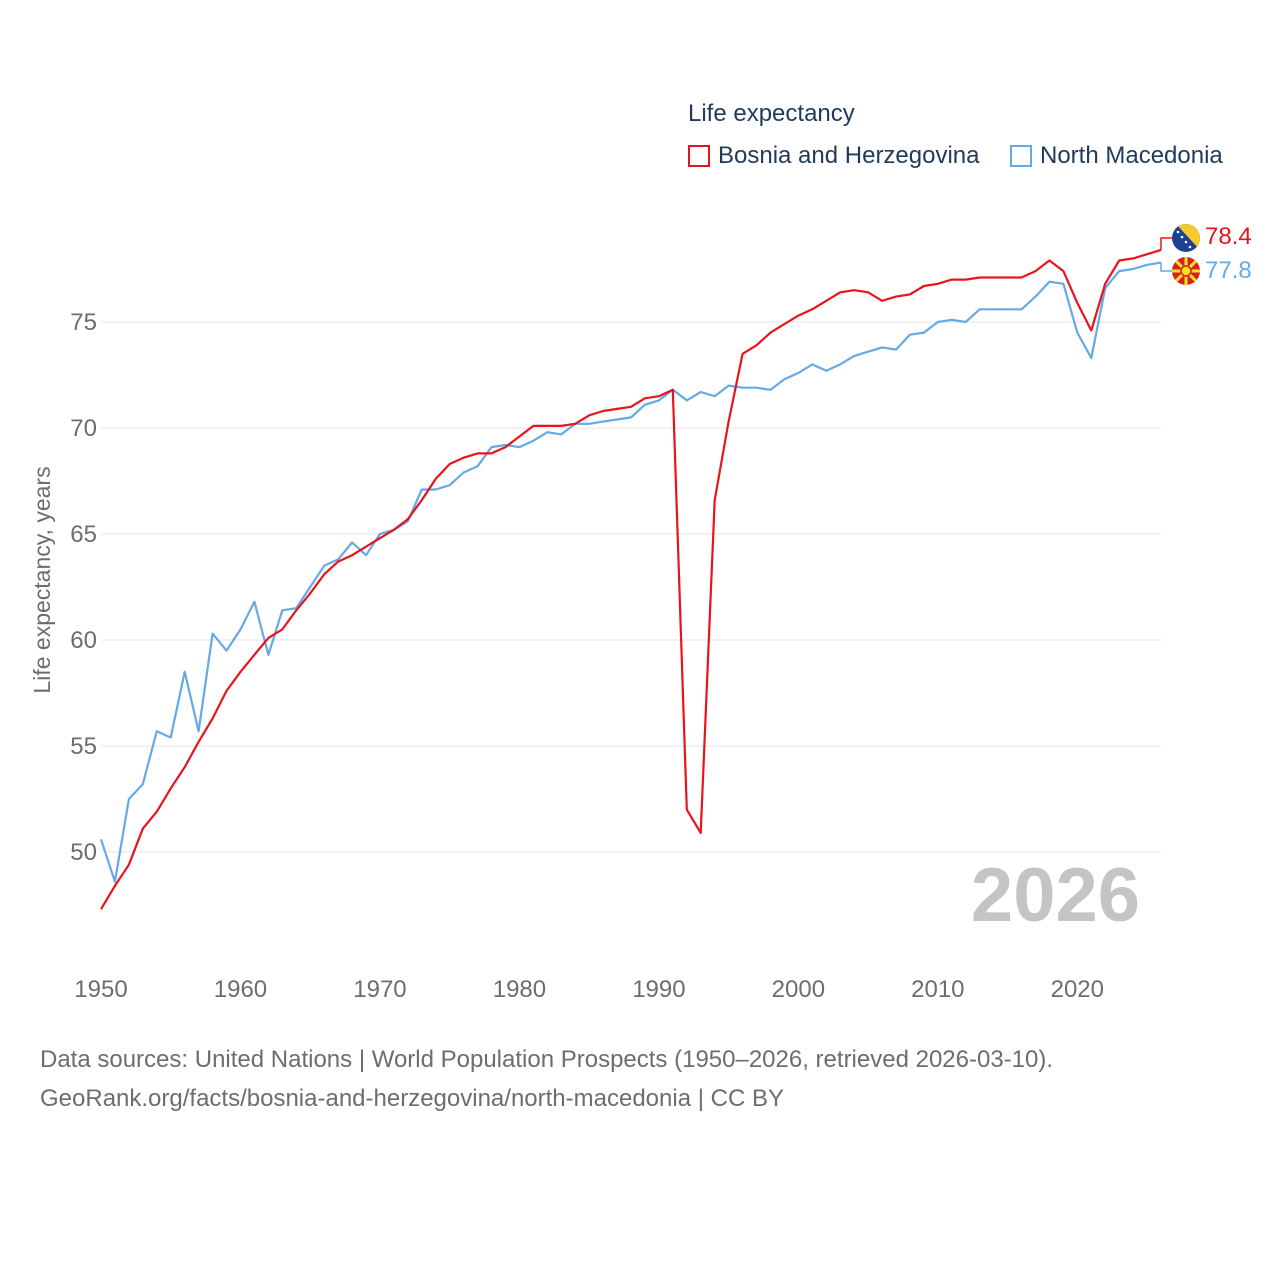  What do you see at coordinates (937, 989) in the screenshot?
I see `x-tick-label: 2010` at bounding box center [937, 989].